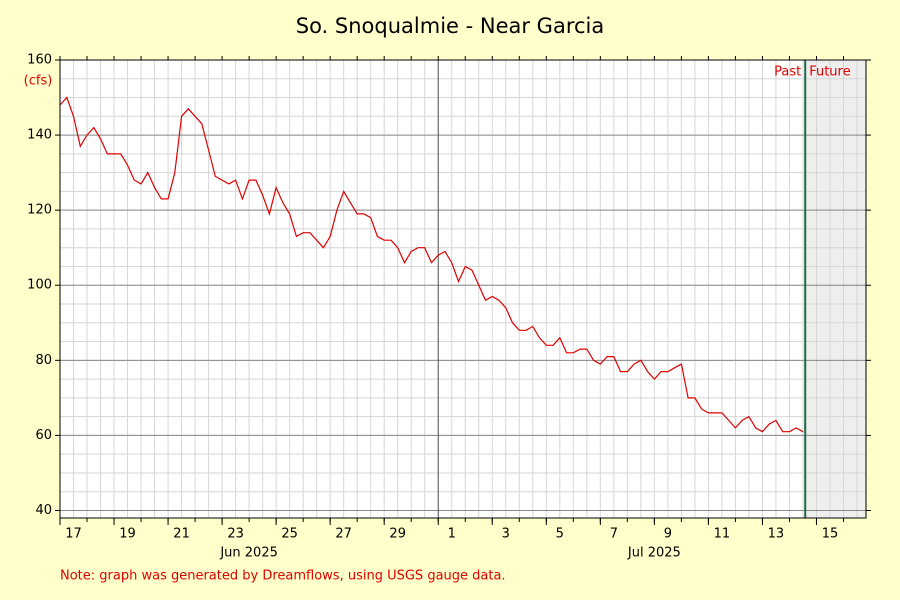 This screenshot has width=900, height=600. What do you see at coordinates (43, 435) in the screenshot?
I see `y-tick-label: 60` at bounding box center [43, 435].